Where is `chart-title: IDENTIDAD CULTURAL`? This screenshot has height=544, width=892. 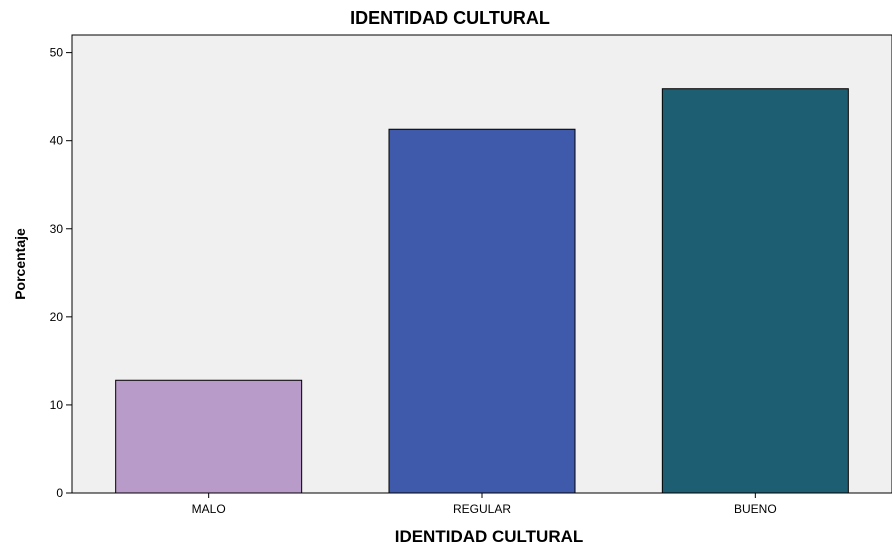 chart-title: IDENTIDAD CULTURAL is located at coordinates (450, 18).